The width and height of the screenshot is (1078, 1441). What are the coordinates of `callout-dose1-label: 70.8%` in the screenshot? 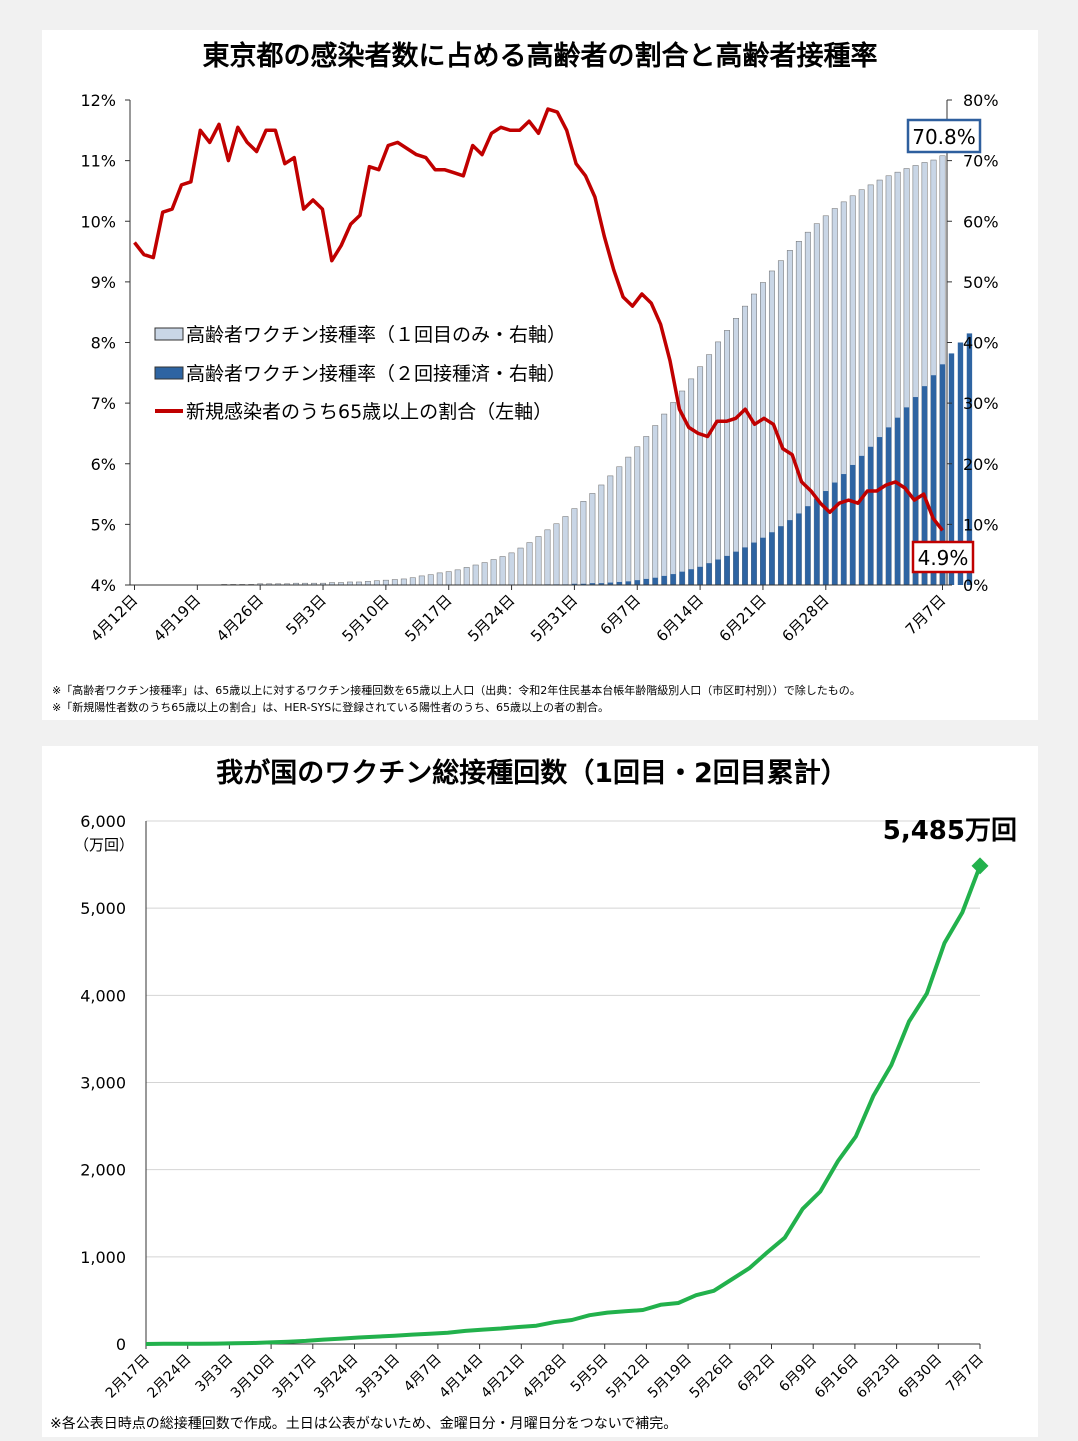 It's located at (944, 137).